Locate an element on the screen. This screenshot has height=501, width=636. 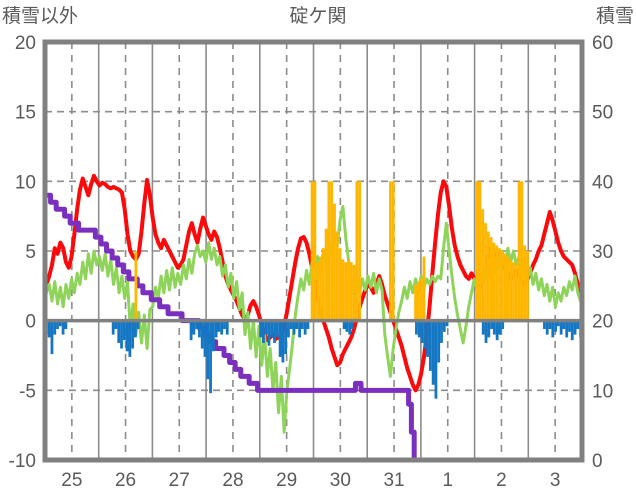
svg-text: 3 is located at coordinates (555, 480).